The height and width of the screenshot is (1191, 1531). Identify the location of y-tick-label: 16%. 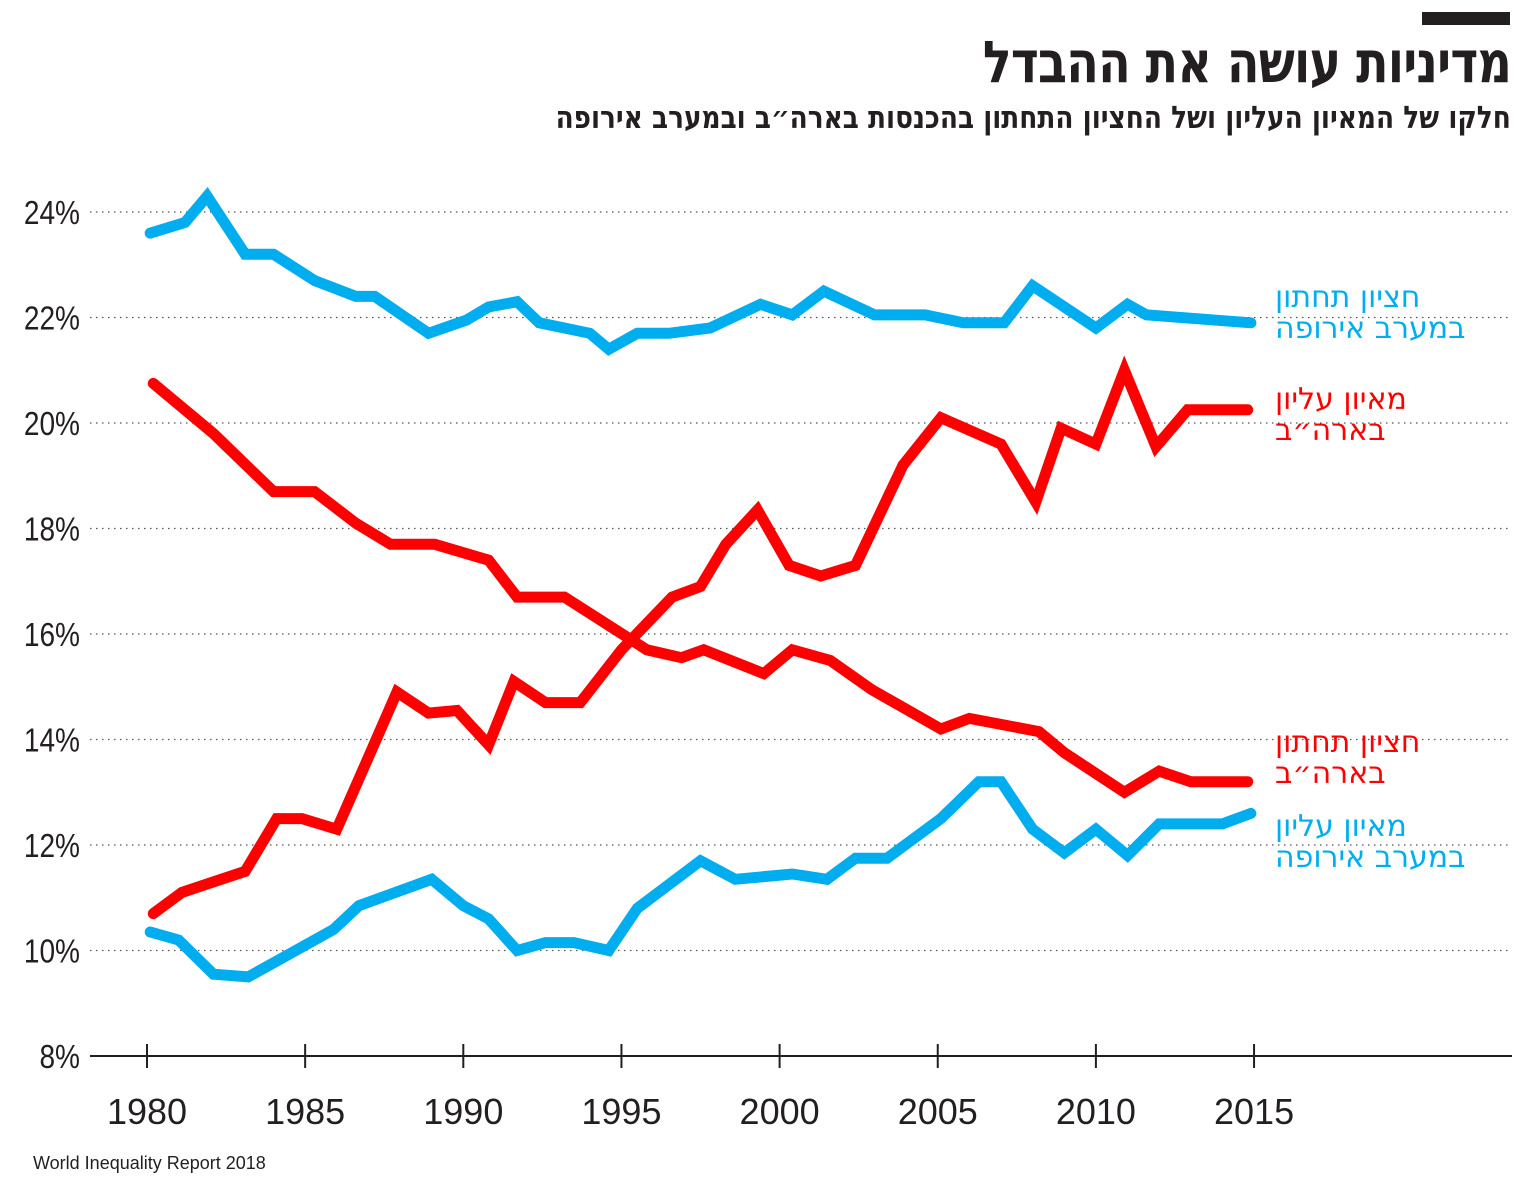
(52, 635).